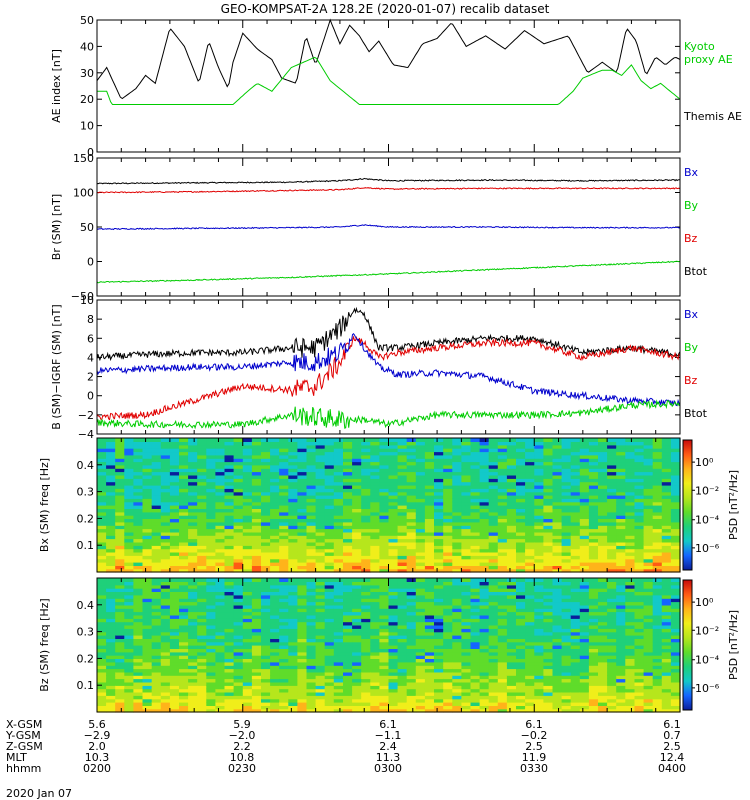  What do you see at coordinates (87, 227) in the screenshot?
I see `y-tick-label: 50` at bounding box center [87, 227].